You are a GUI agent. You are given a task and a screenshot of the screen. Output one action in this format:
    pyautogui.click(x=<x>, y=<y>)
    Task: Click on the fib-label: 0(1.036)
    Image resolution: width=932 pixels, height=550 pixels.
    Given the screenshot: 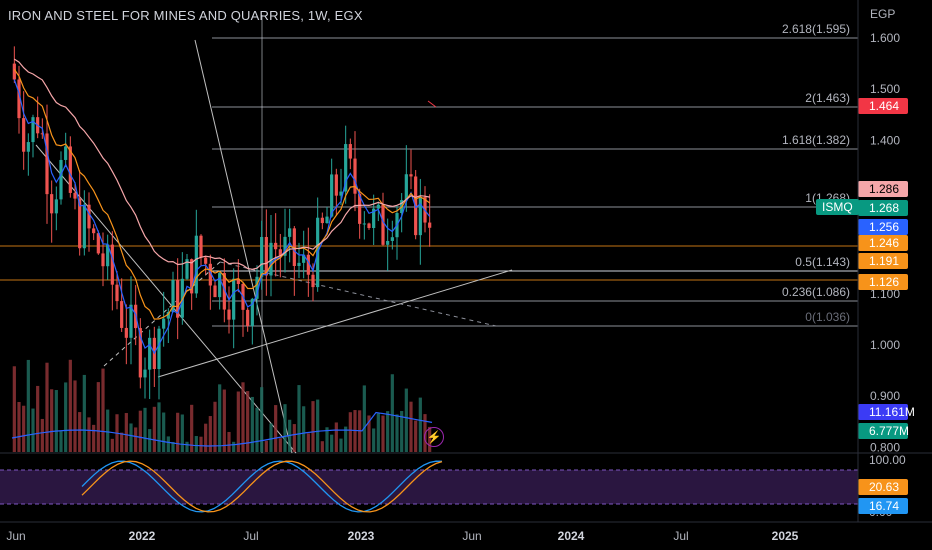 What is the action you would take?
    pyautogui.click(x=827, y=317)
    